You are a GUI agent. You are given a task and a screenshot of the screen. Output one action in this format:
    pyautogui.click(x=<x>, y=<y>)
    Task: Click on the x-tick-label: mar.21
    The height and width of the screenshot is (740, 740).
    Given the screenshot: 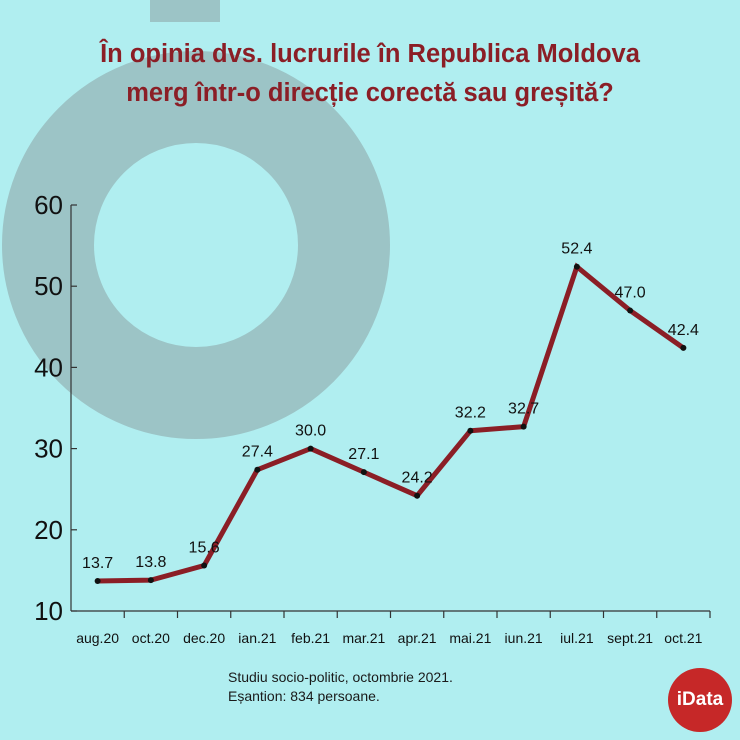 What is the action you would take?
    pyautogui.click(x=363, y=638)
    